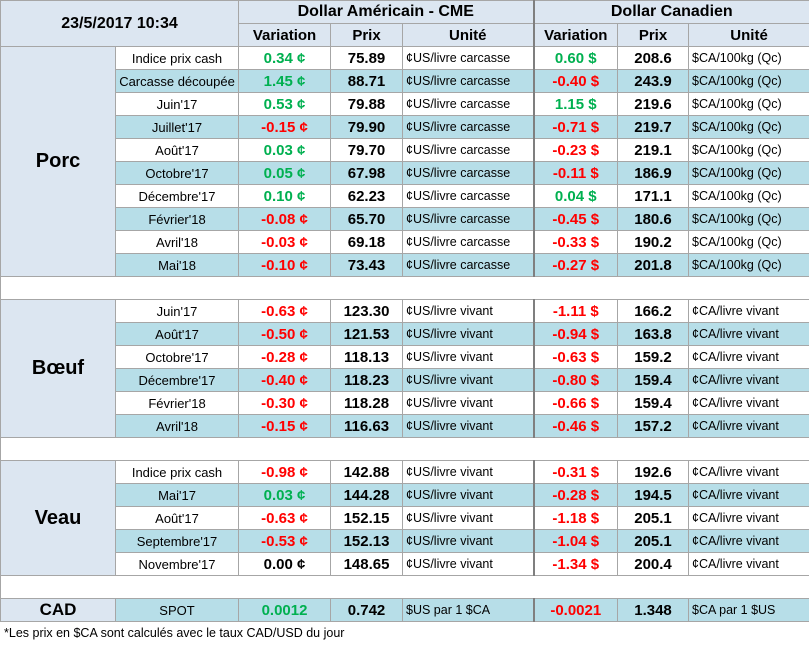 The image size is (809, 645). I want to click on cad-price: 159.4, so click(653, 380).